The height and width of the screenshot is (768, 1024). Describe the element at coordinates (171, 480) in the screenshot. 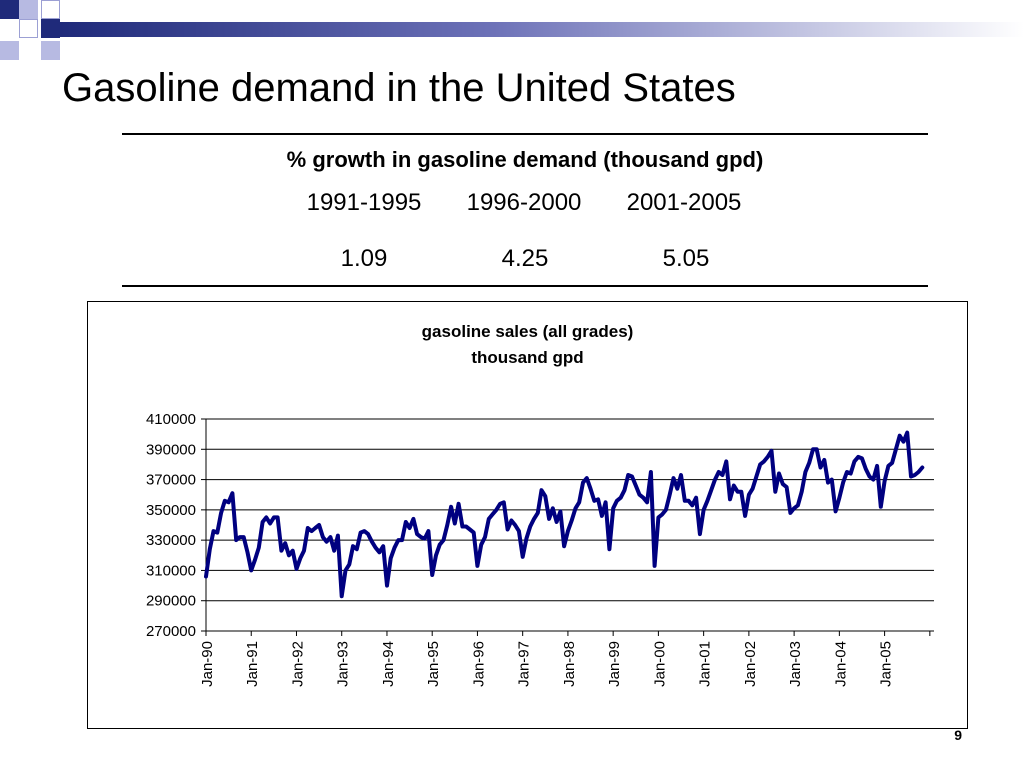

I see `y-tick-label: 370000` at that location.